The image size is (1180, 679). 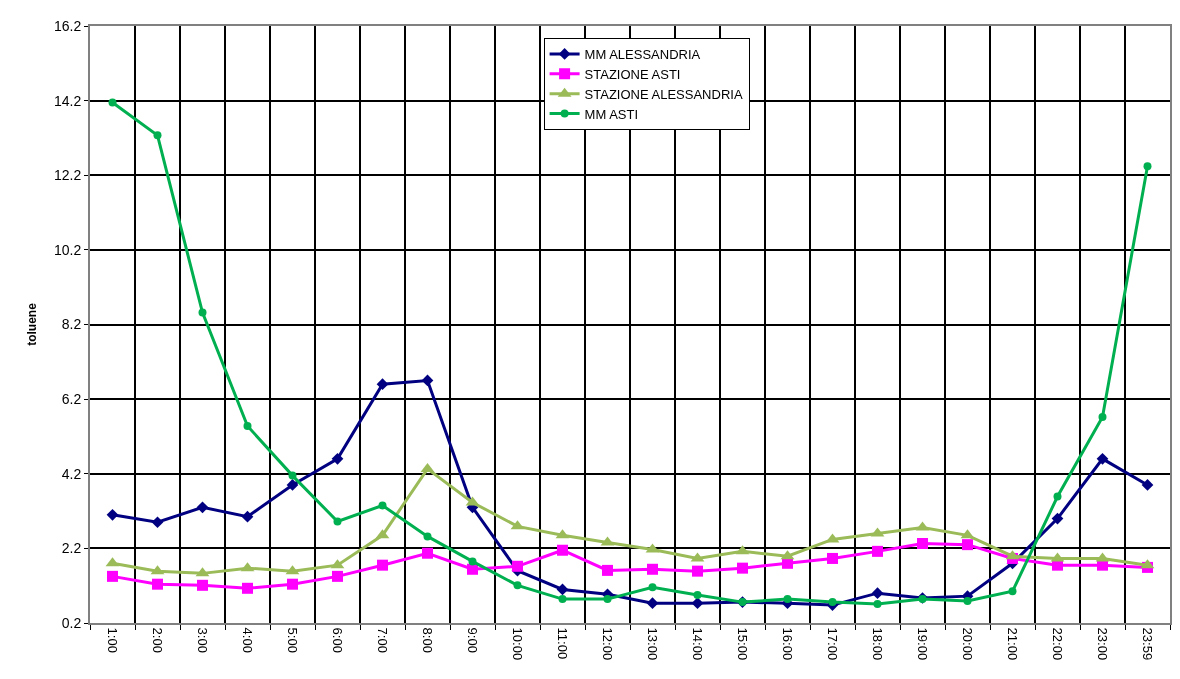 I want to click on y-tick-label: 6.2, so click(x=71, y=399).